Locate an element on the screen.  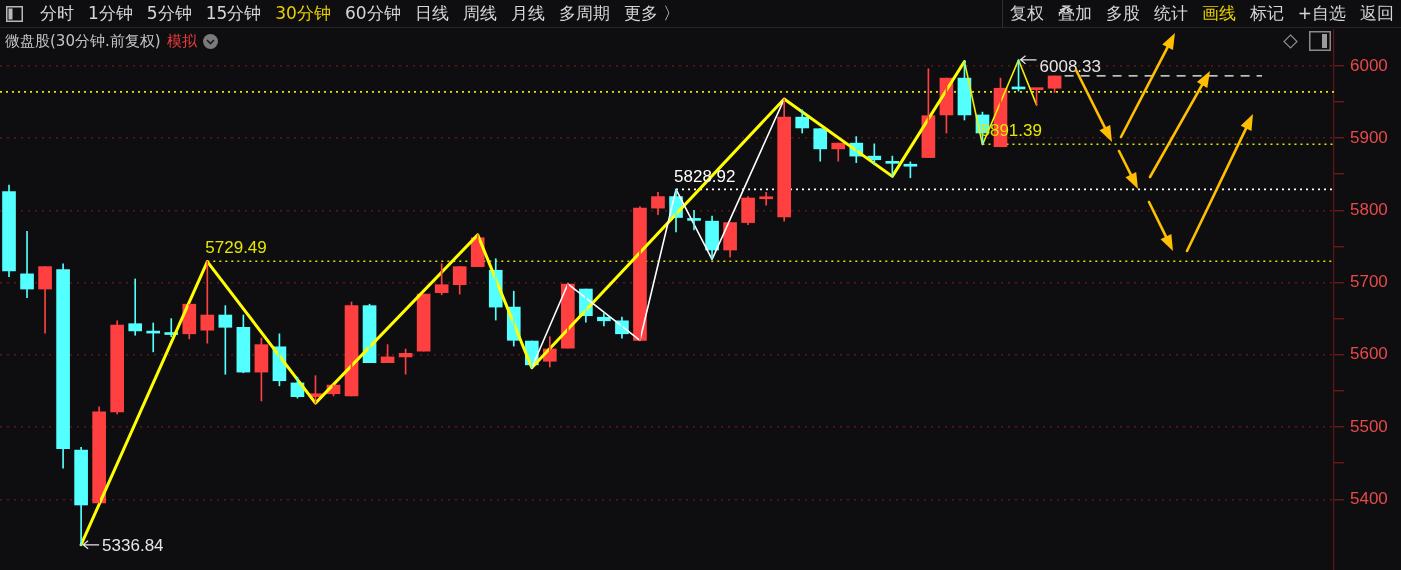
chart-title: 微盘股(30分钟.前复权) is located at coordinates (83, 41).